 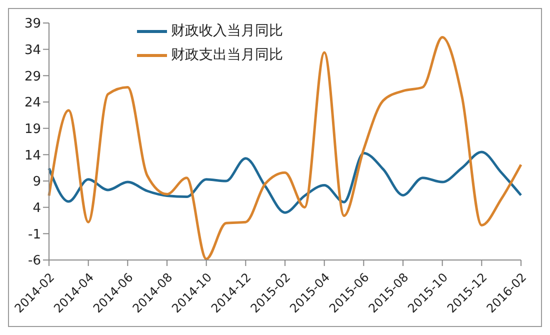 What do you see at coordinates (32, 103) in the screenshot?
I see `y-tick-label: 24` at bounding box center [32, 103].